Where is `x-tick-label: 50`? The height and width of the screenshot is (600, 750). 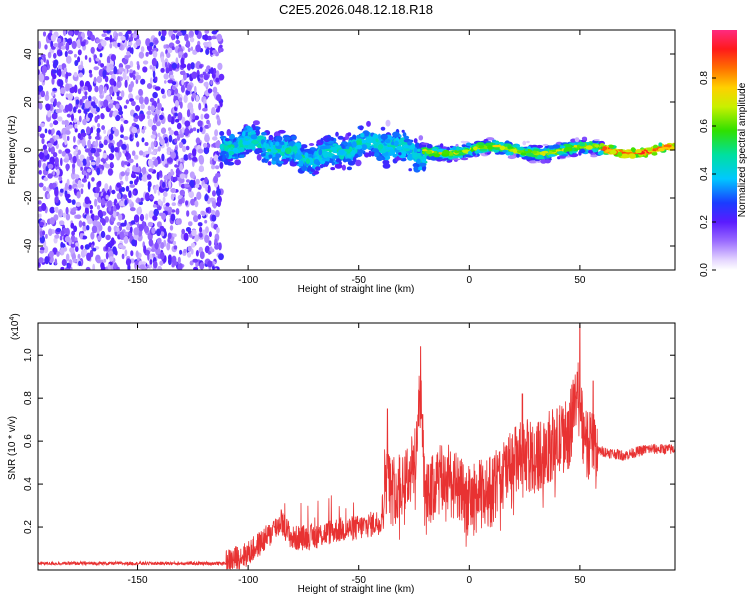 x-tick-label: 50 is located at coordinates (580, 580).